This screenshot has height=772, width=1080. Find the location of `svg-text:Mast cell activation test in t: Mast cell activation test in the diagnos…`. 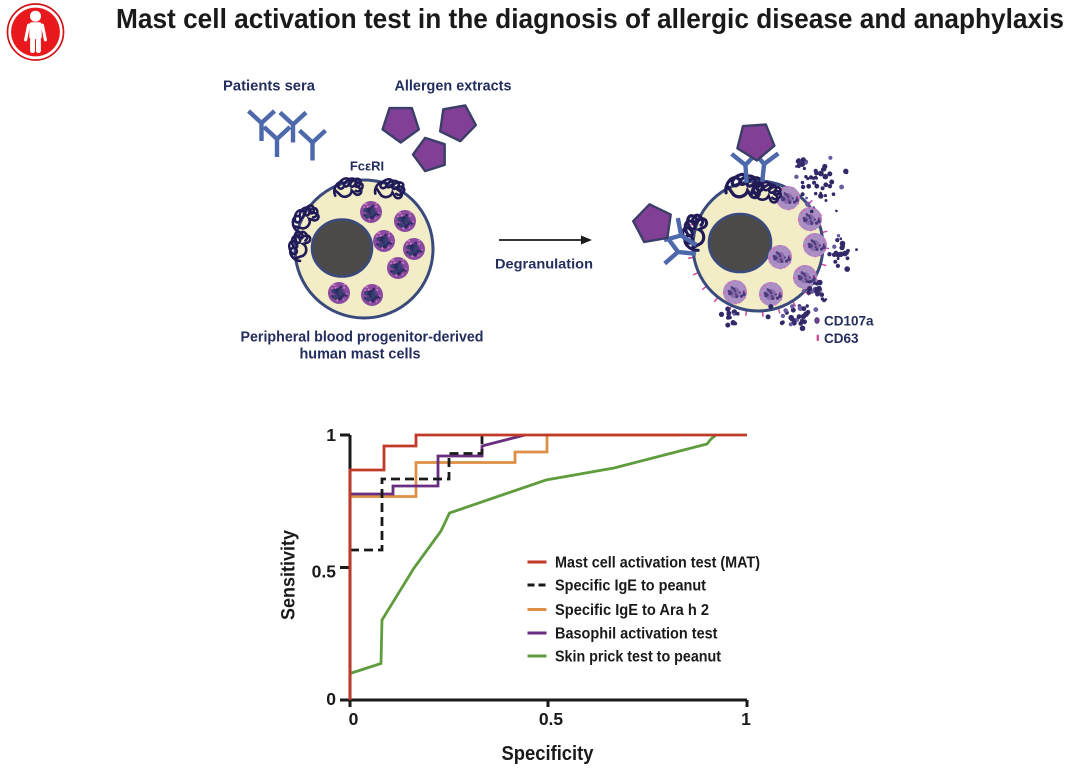

svg-text:Mast cell activation test in t: Mast cell activation test in the diagnos… is located at coordinates (590, 18).